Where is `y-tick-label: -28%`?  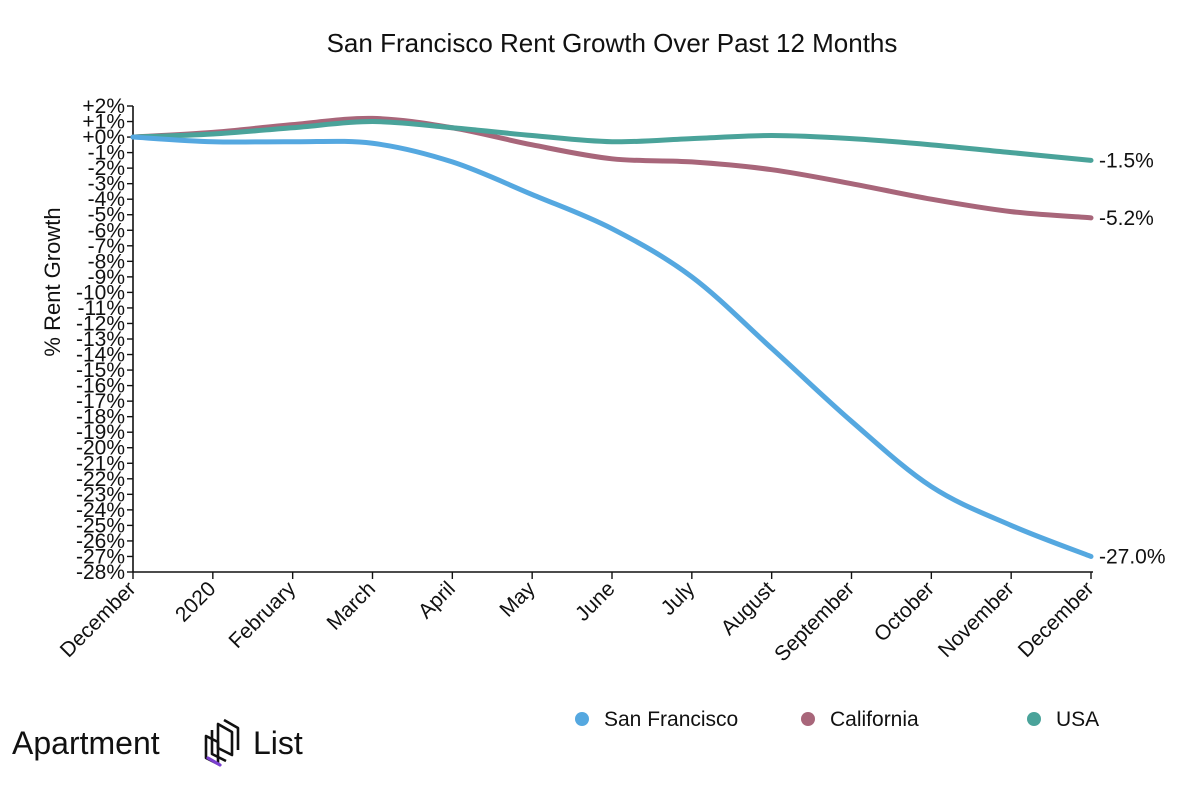 y-tick-label: -28% is located at coordinates (100, 572).